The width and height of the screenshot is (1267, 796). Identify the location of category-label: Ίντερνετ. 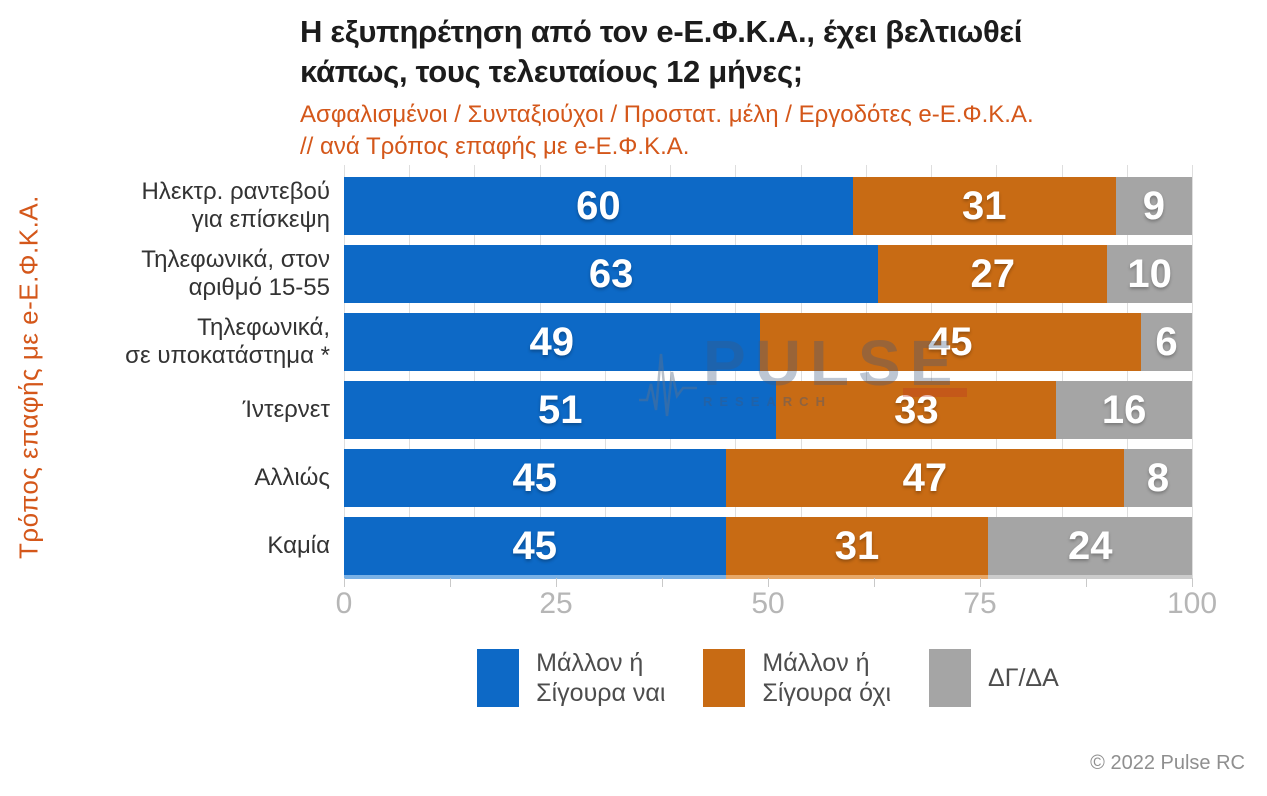
(286, 409).